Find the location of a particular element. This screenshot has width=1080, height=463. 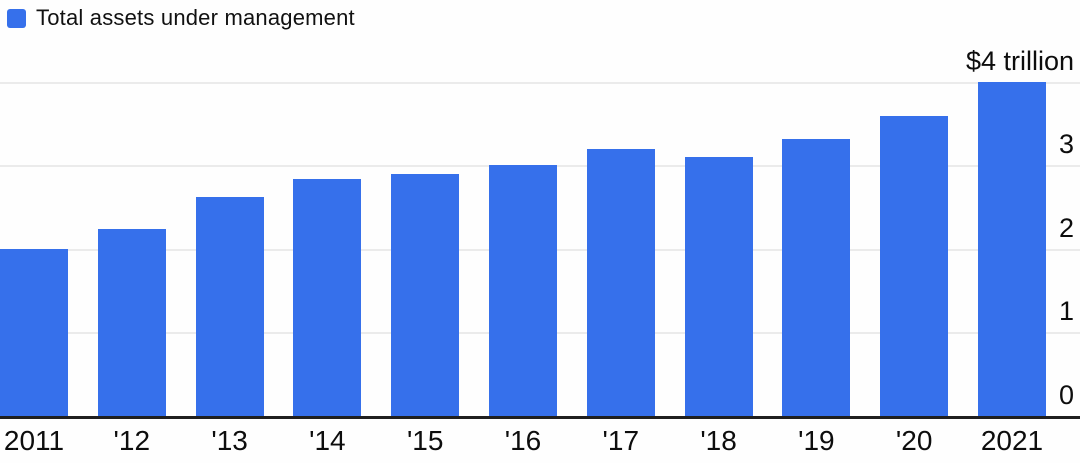

x-tick-label: '18 is located at coordinates (718, 440).